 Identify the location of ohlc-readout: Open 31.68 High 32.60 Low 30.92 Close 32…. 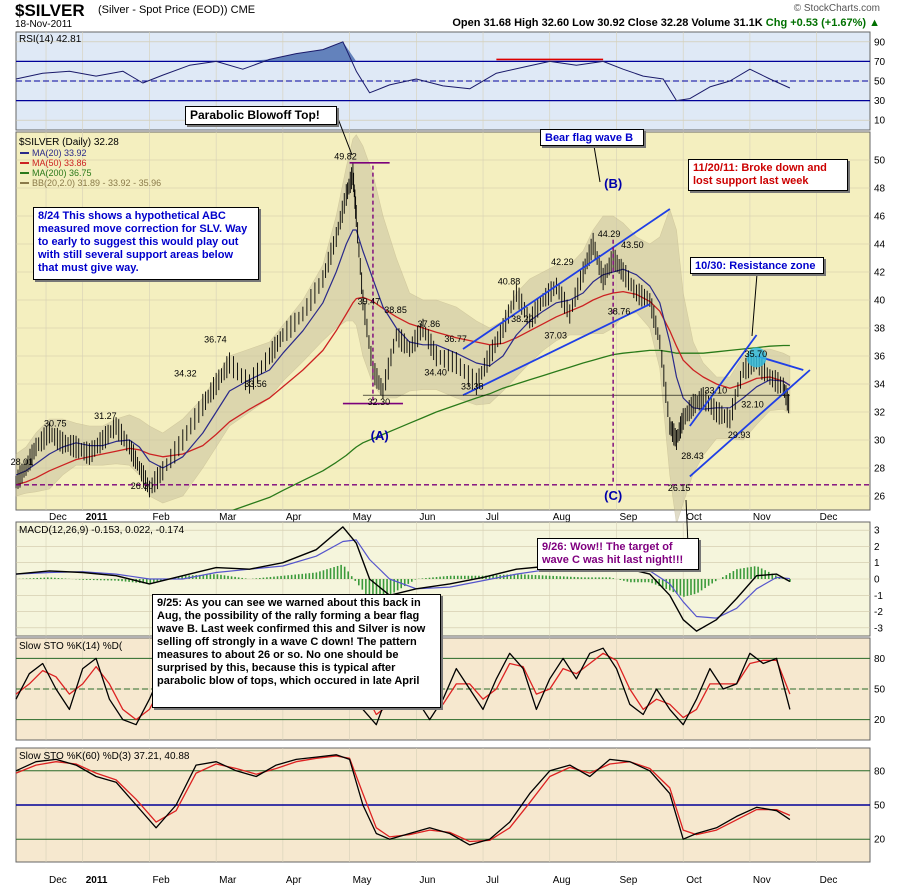
(666, 23).